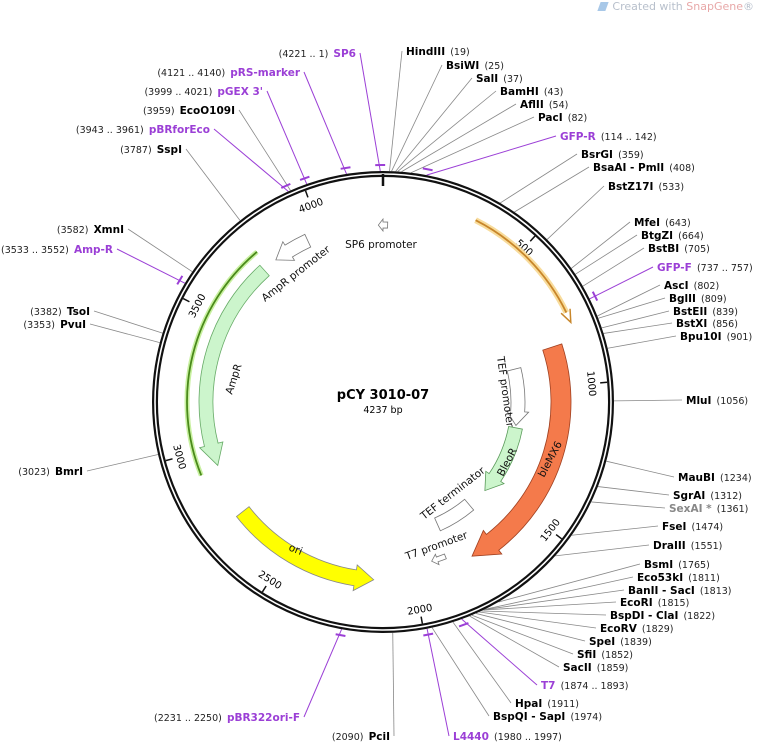  I want to click on ori-feature, so click(305, 549).